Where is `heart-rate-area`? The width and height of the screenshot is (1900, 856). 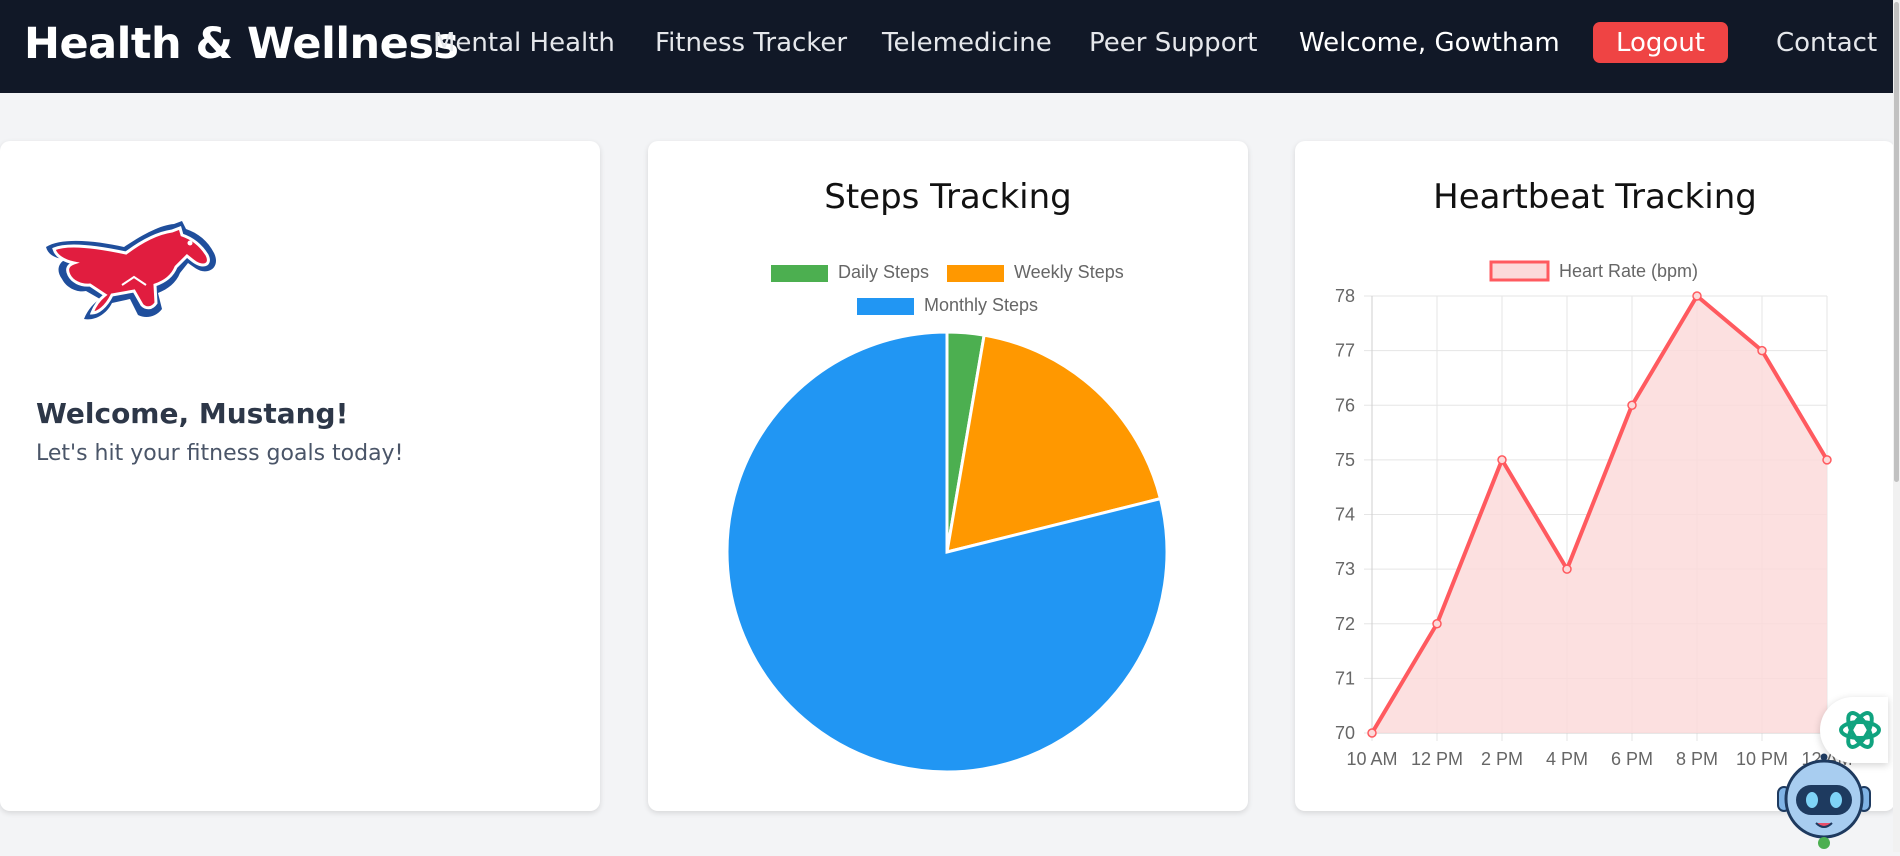
heart-rate-area is located at coordinates (1599, 514).